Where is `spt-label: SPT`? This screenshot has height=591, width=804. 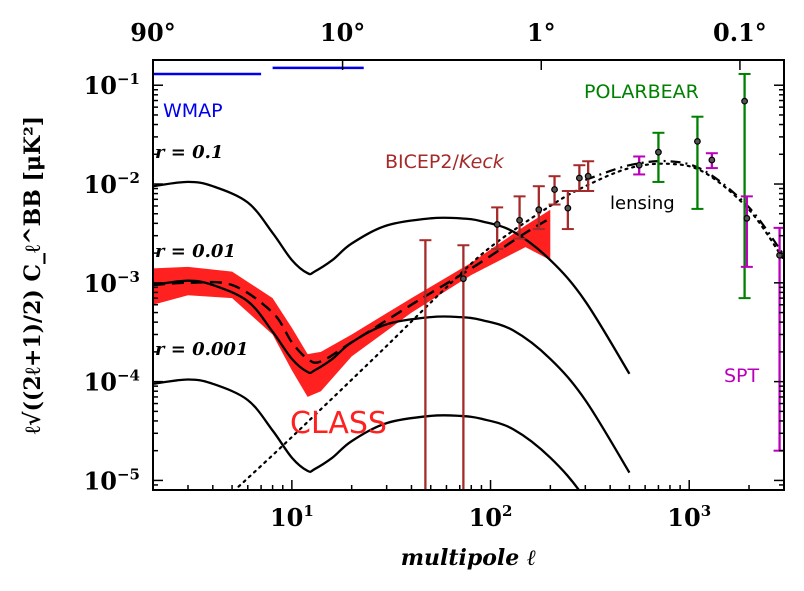
spt-label: SPT is located at coordinates (742, 376).